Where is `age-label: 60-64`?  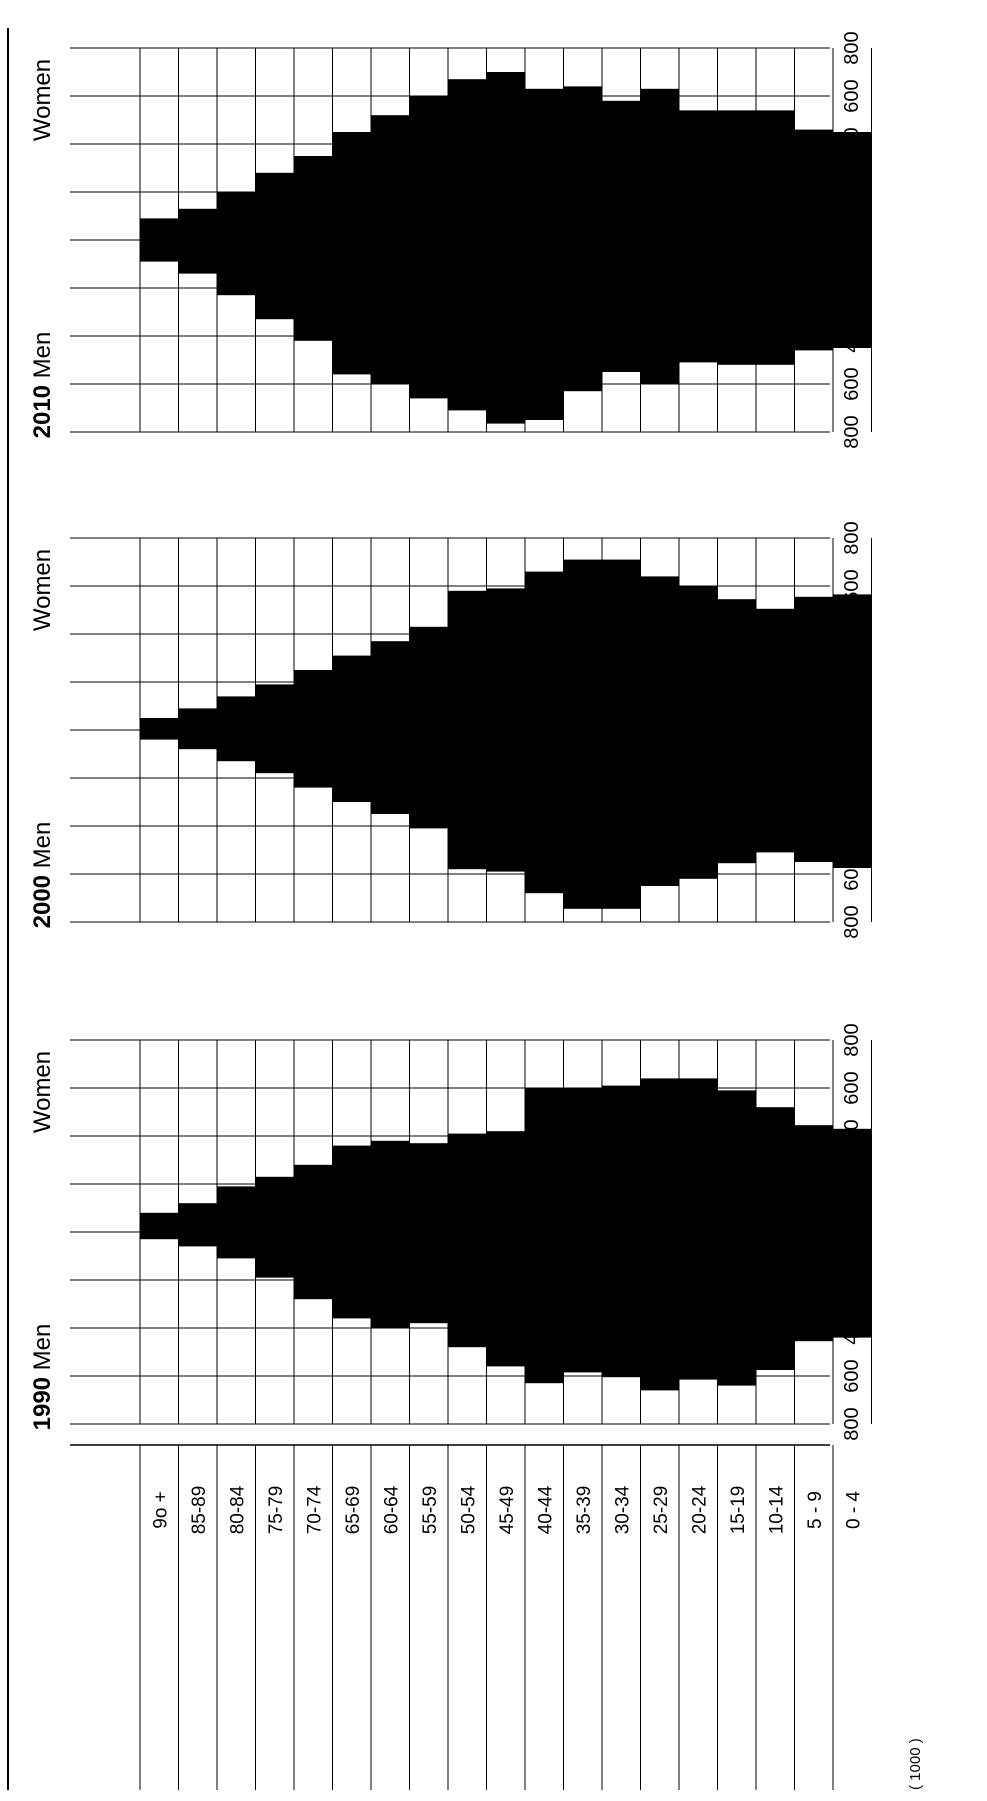 age-label: 60-64 is located at coordinates (391, 1509).